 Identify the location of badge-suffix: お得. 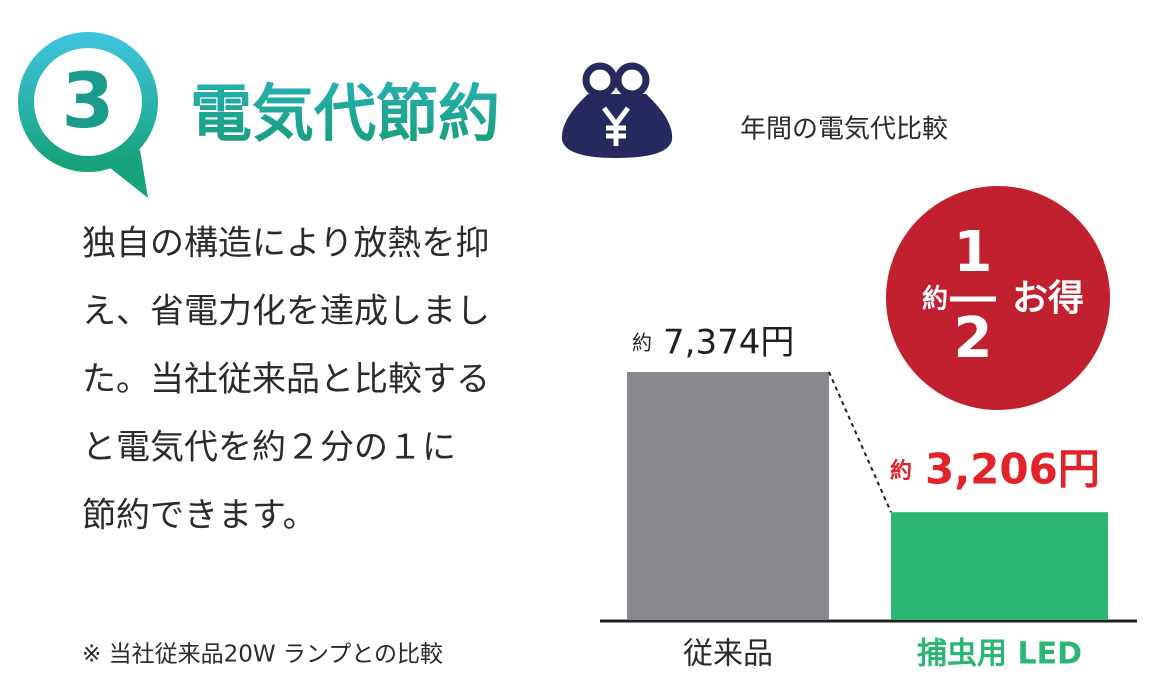
(1048, 298).